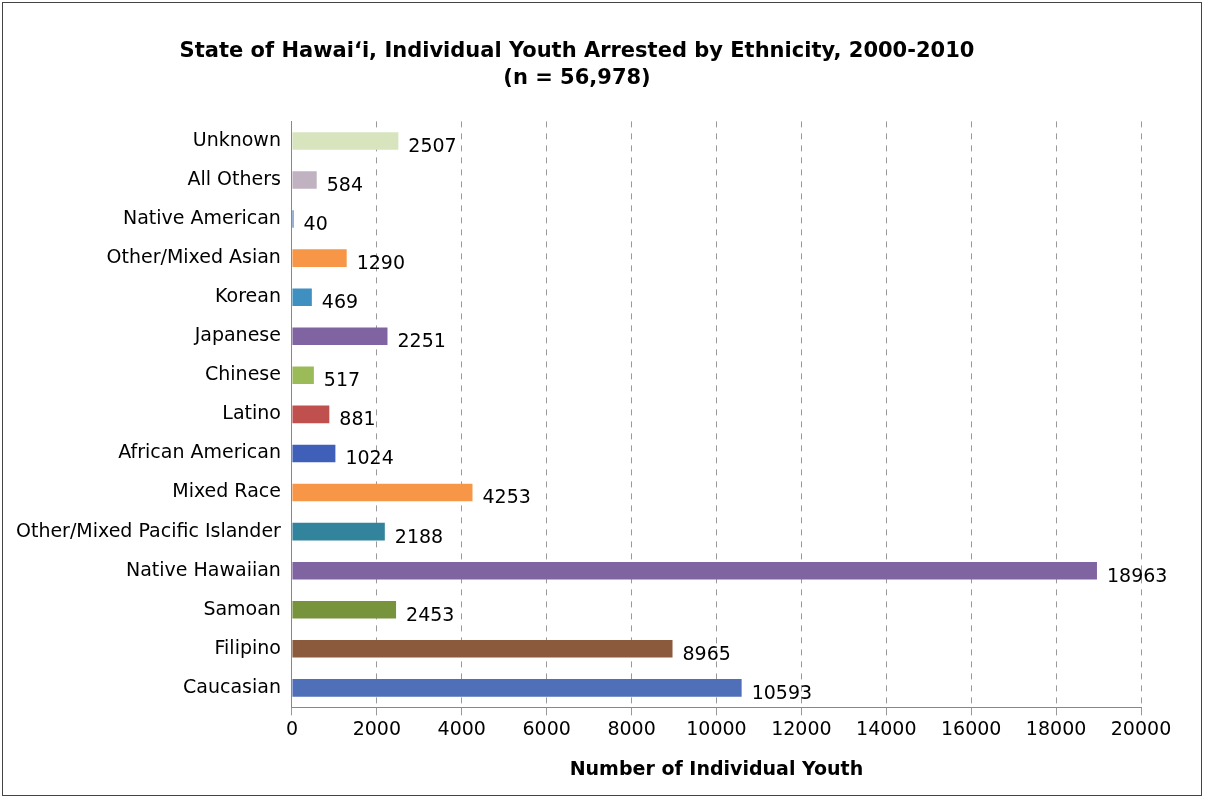 This screenshot has width=1208, height=800. I want to click on x-tick-label: 0, so click(291, 727).